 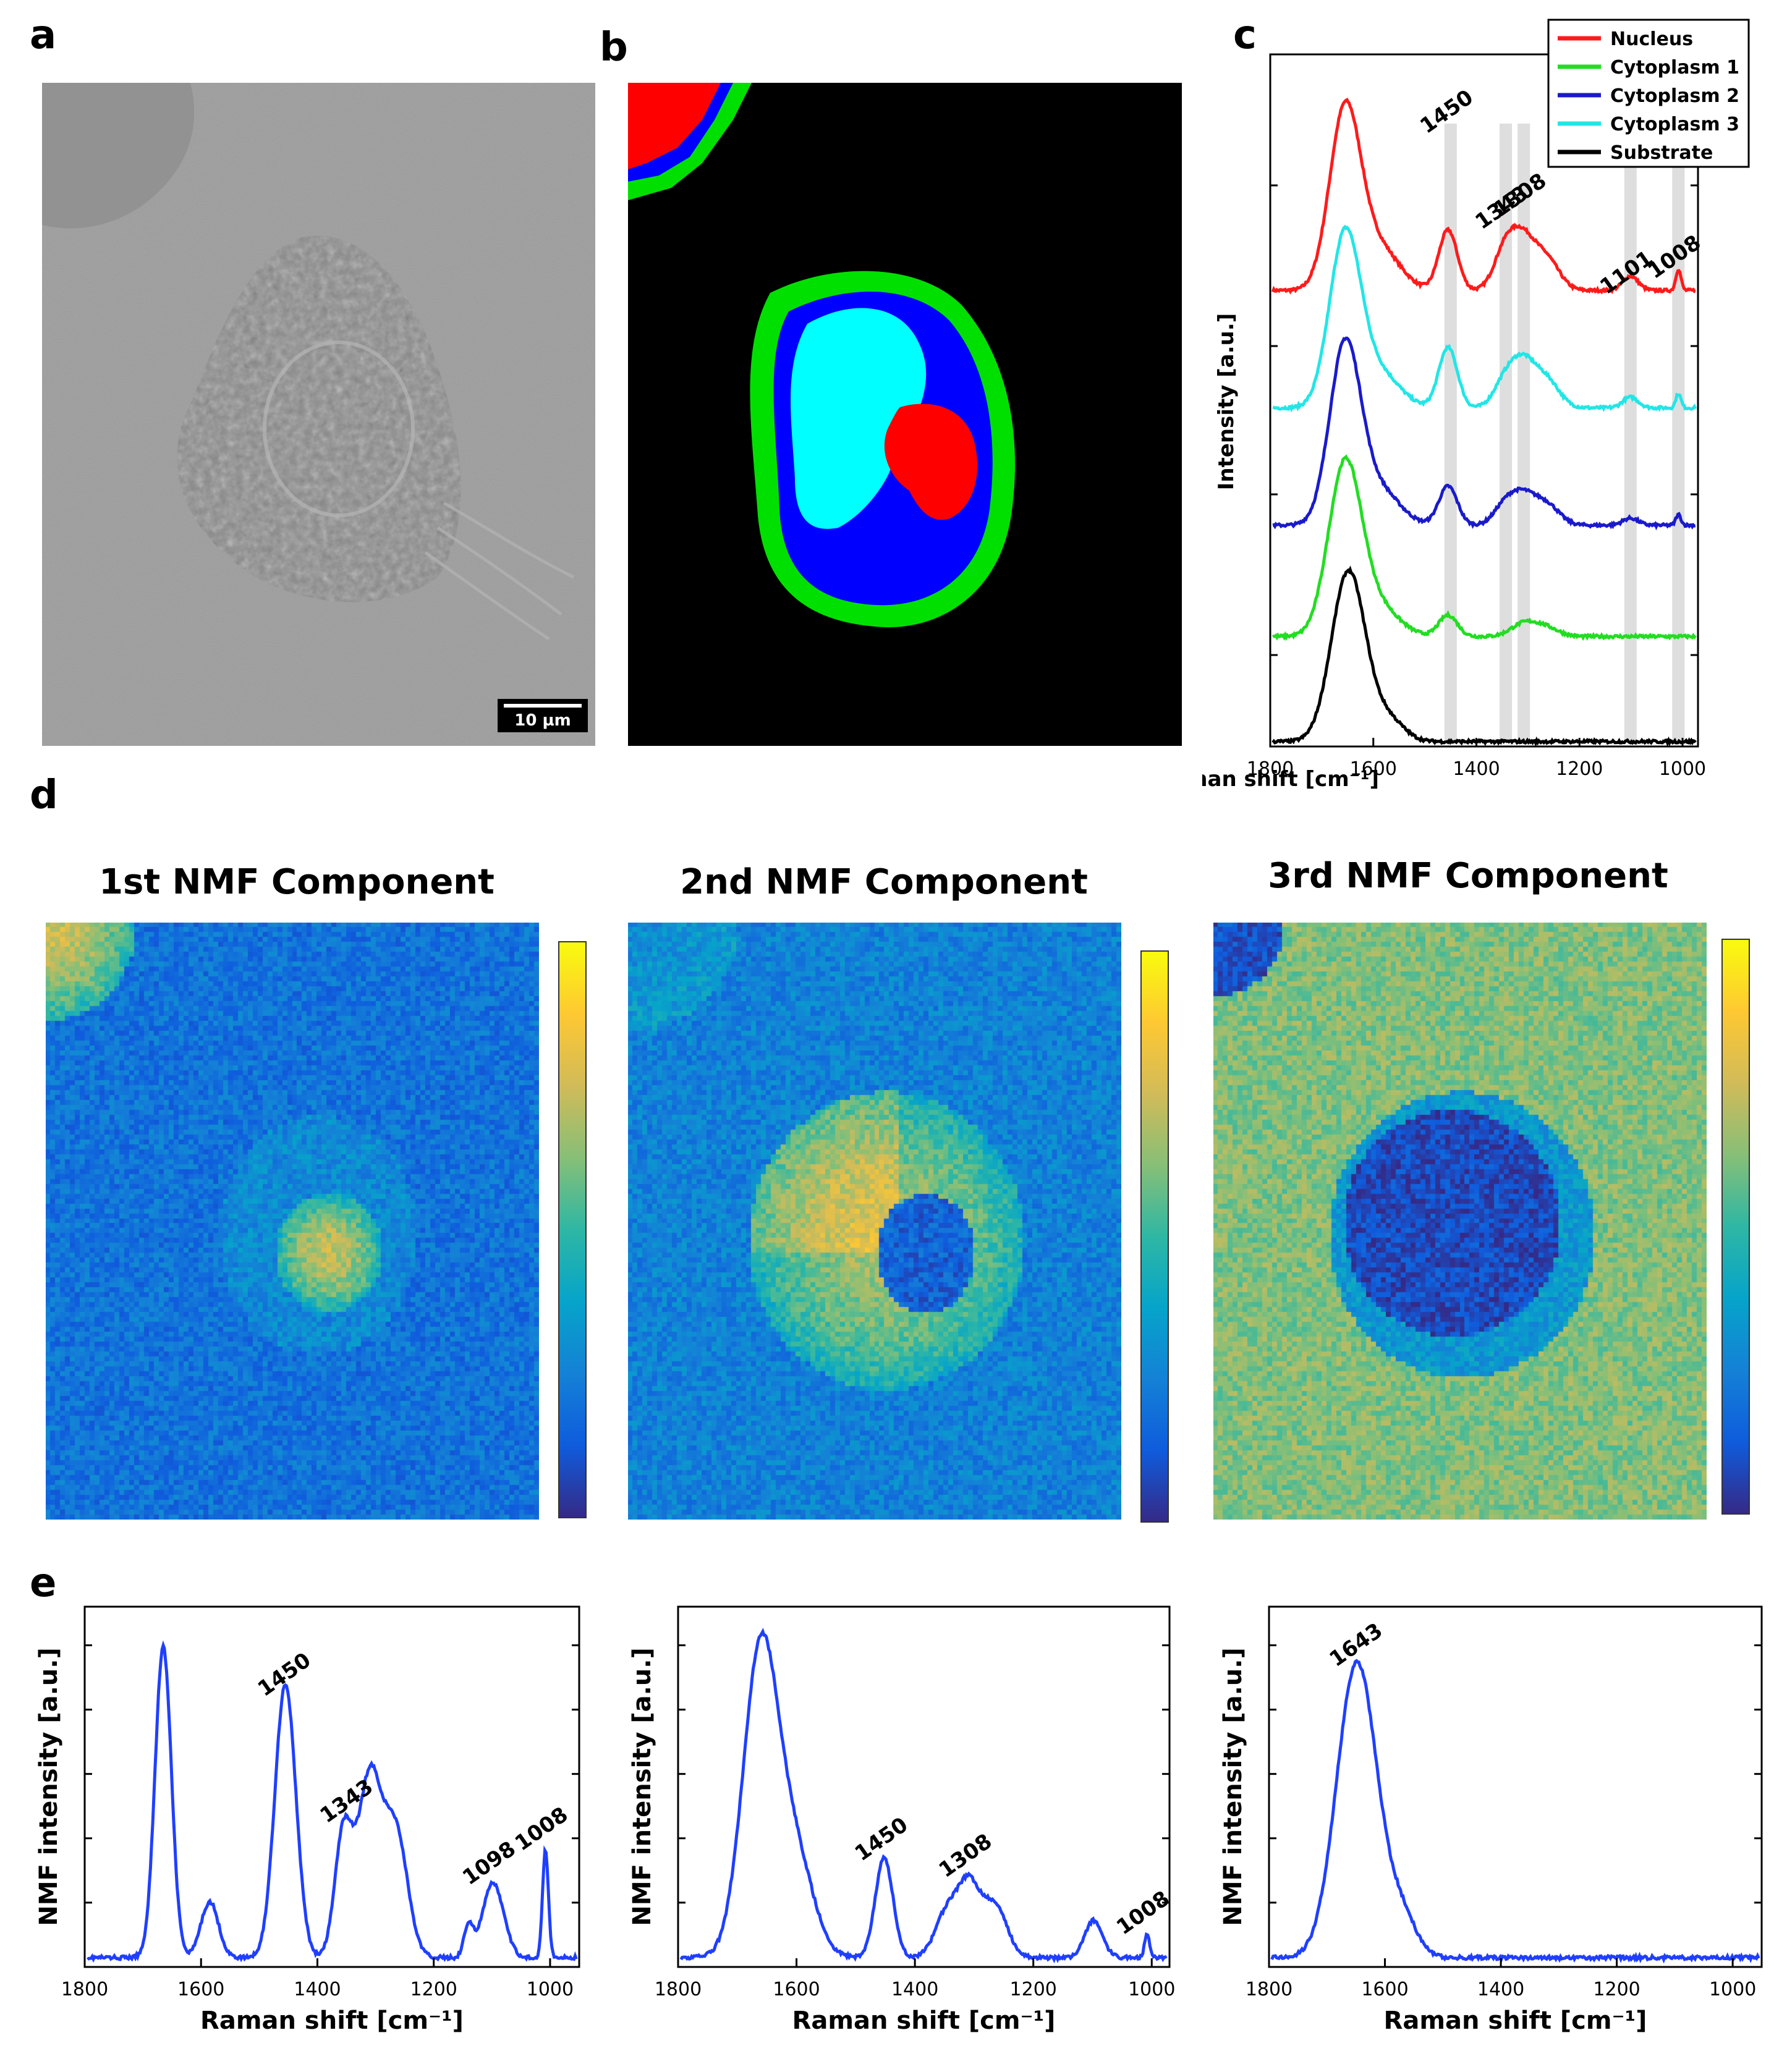 I want to click on brightfield-image: 10 µm, so click(x=318, y=414).